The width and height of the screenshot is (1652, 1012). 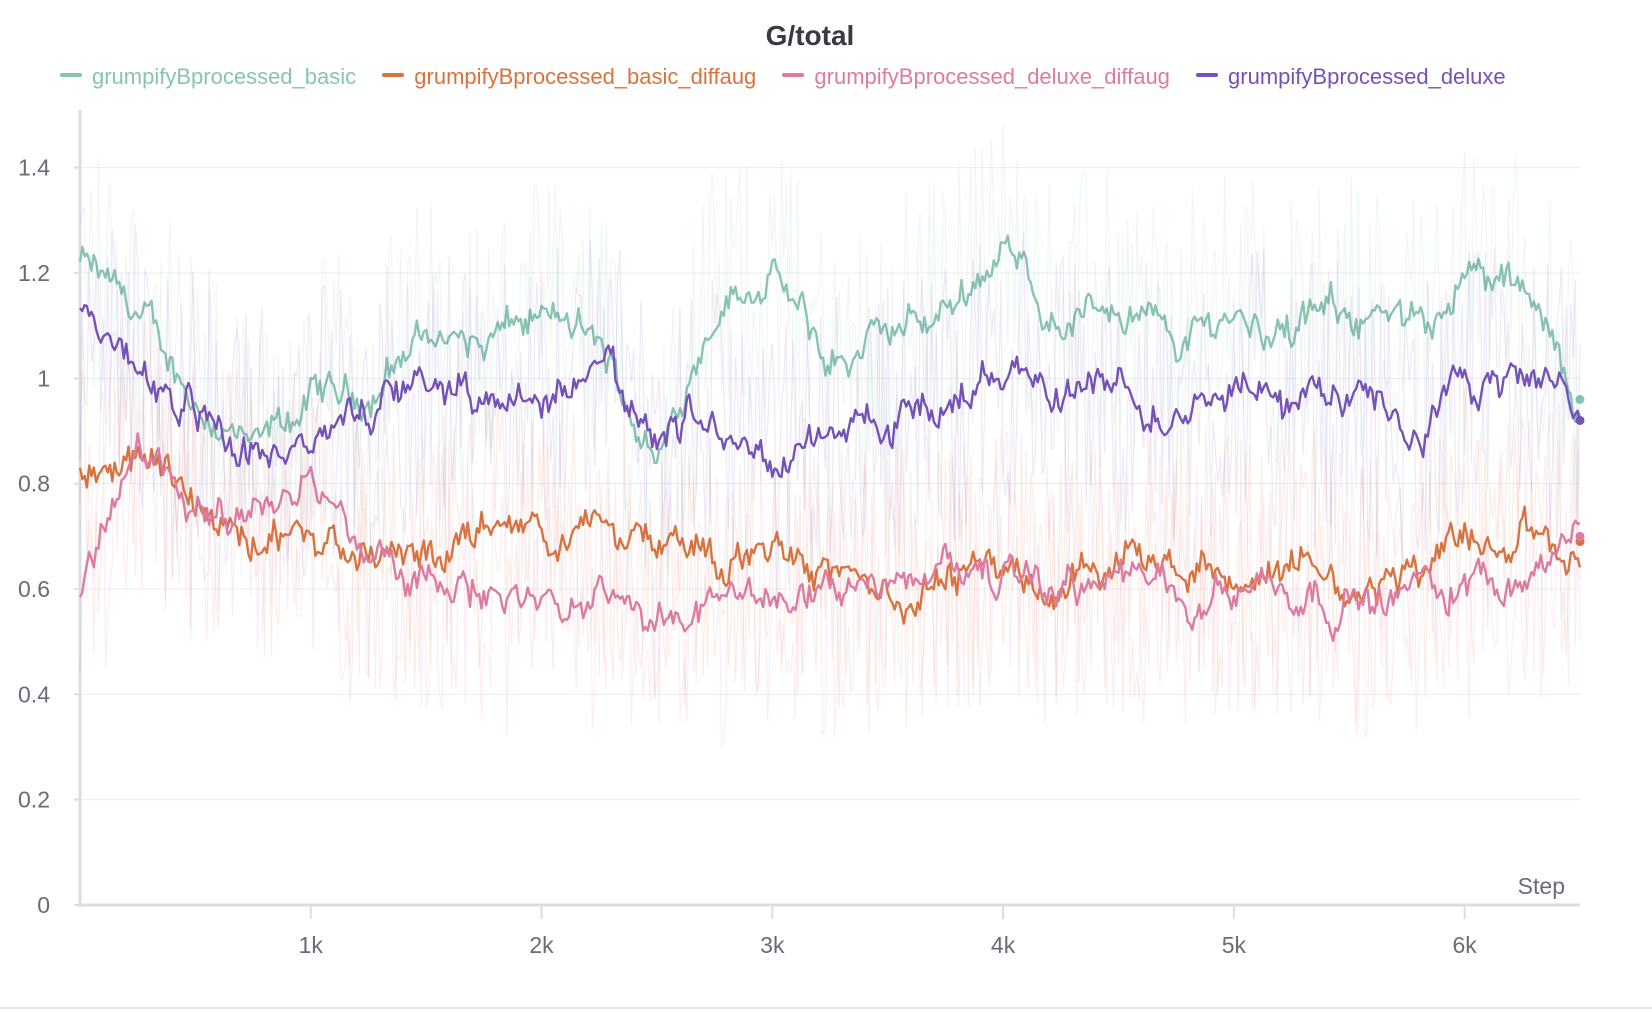 I want to click on legend-item: grumpifyBprocessed_deluxe_diffaug, so click(x=976, y=77).